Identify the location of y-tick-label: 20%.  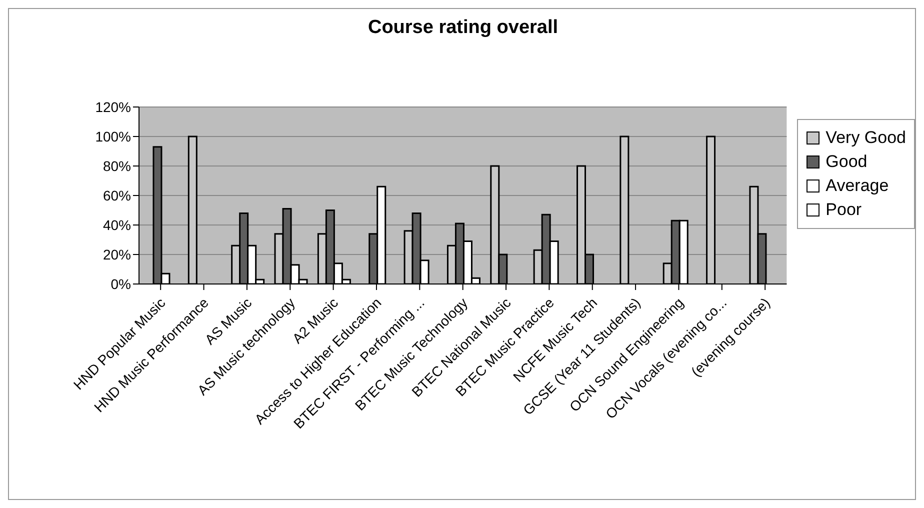
(116, 254).